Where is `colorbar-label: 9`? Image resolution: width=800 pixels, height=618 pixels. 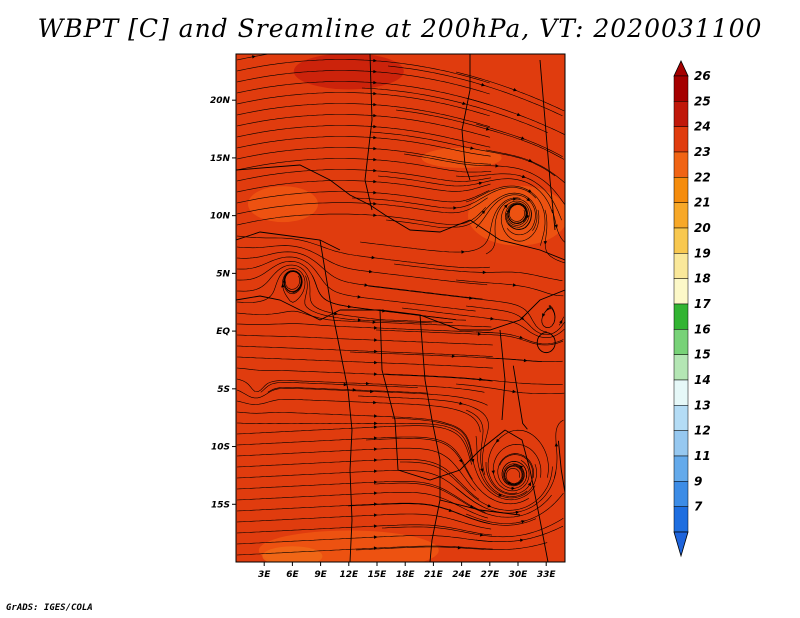 colorbar-label: 9 is located at coordinates (698, 481).